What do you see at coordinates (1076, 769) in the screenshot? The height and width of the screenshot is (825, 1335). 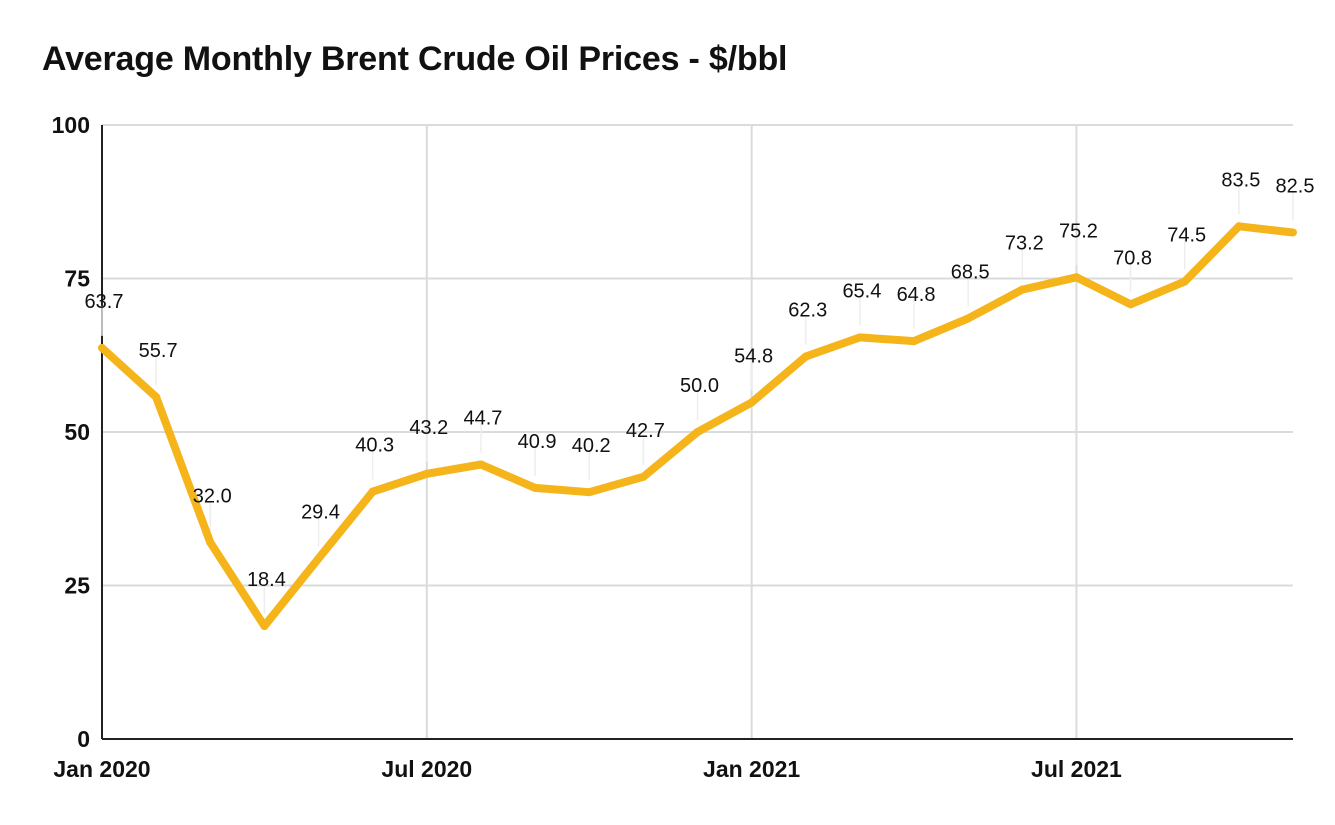 I see `x-tick-label: Jul 2021` at bounding box center [1076, 769].